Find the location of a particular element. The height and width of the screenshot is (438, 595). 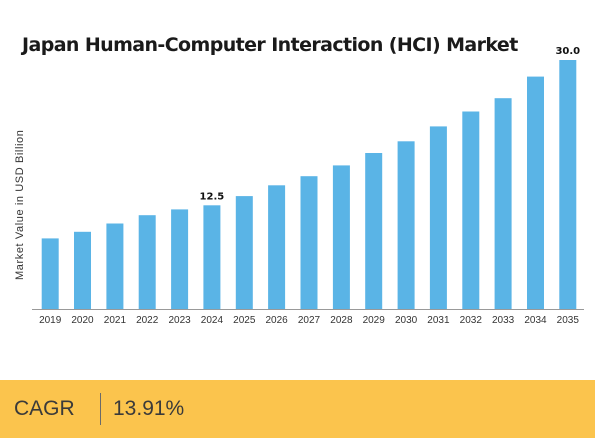

bar-2032 is located at coordinates (471, 210).